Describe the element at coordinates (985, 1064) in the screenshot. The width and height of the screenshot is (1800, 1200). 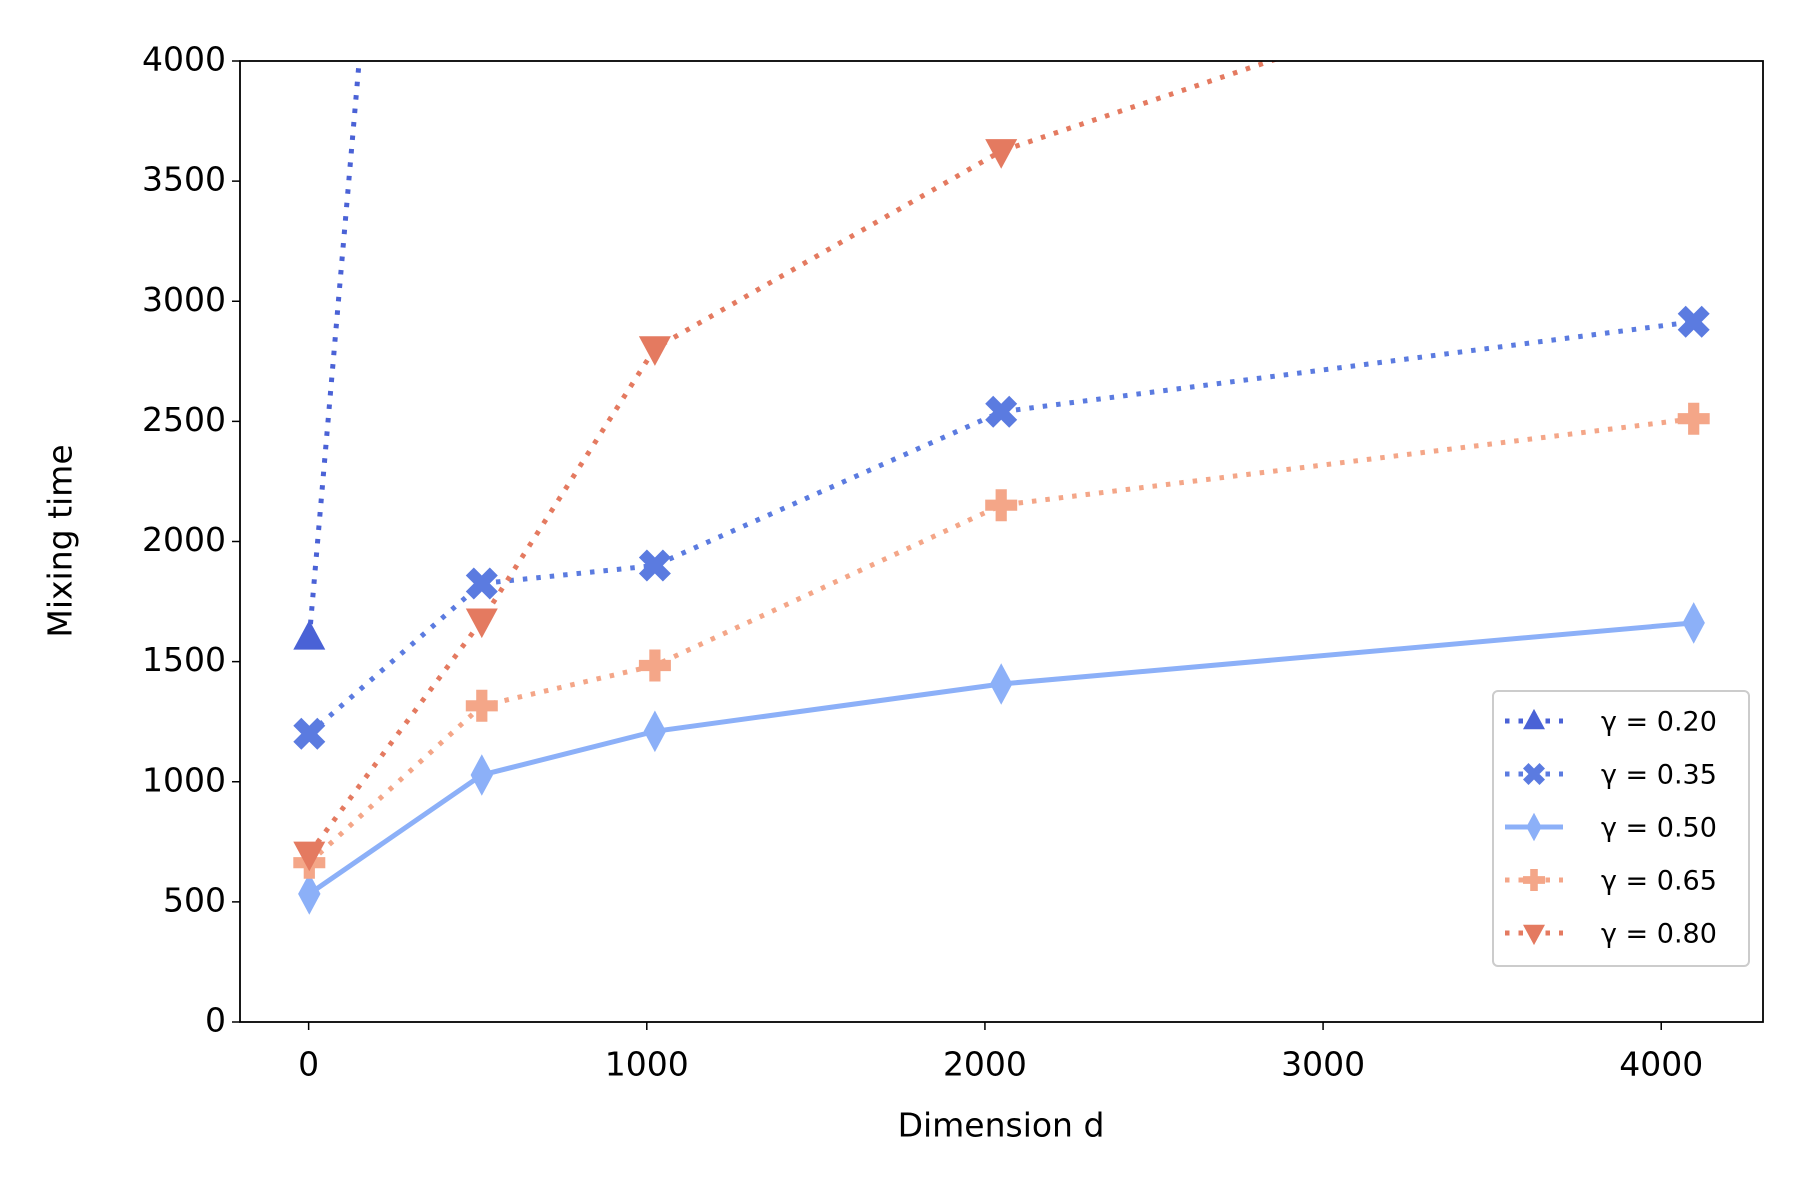
I see `x-tick-label: 2000` at that location.